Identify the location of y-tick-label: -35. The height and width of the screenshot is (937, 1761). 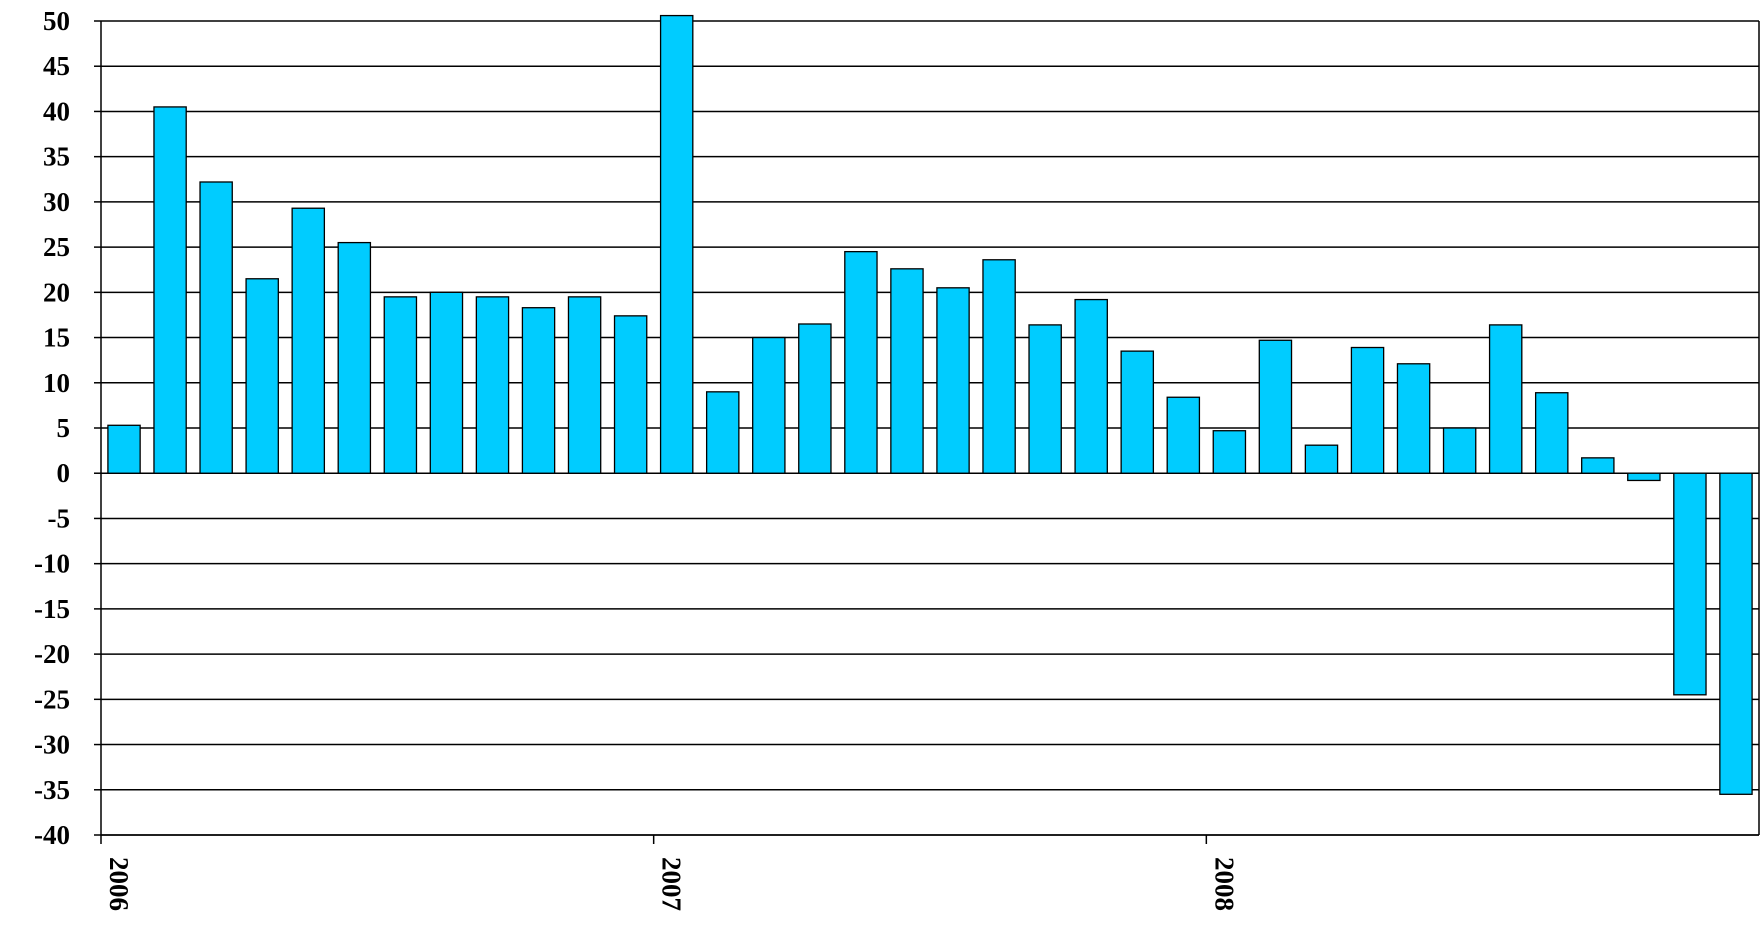
(52, 790).